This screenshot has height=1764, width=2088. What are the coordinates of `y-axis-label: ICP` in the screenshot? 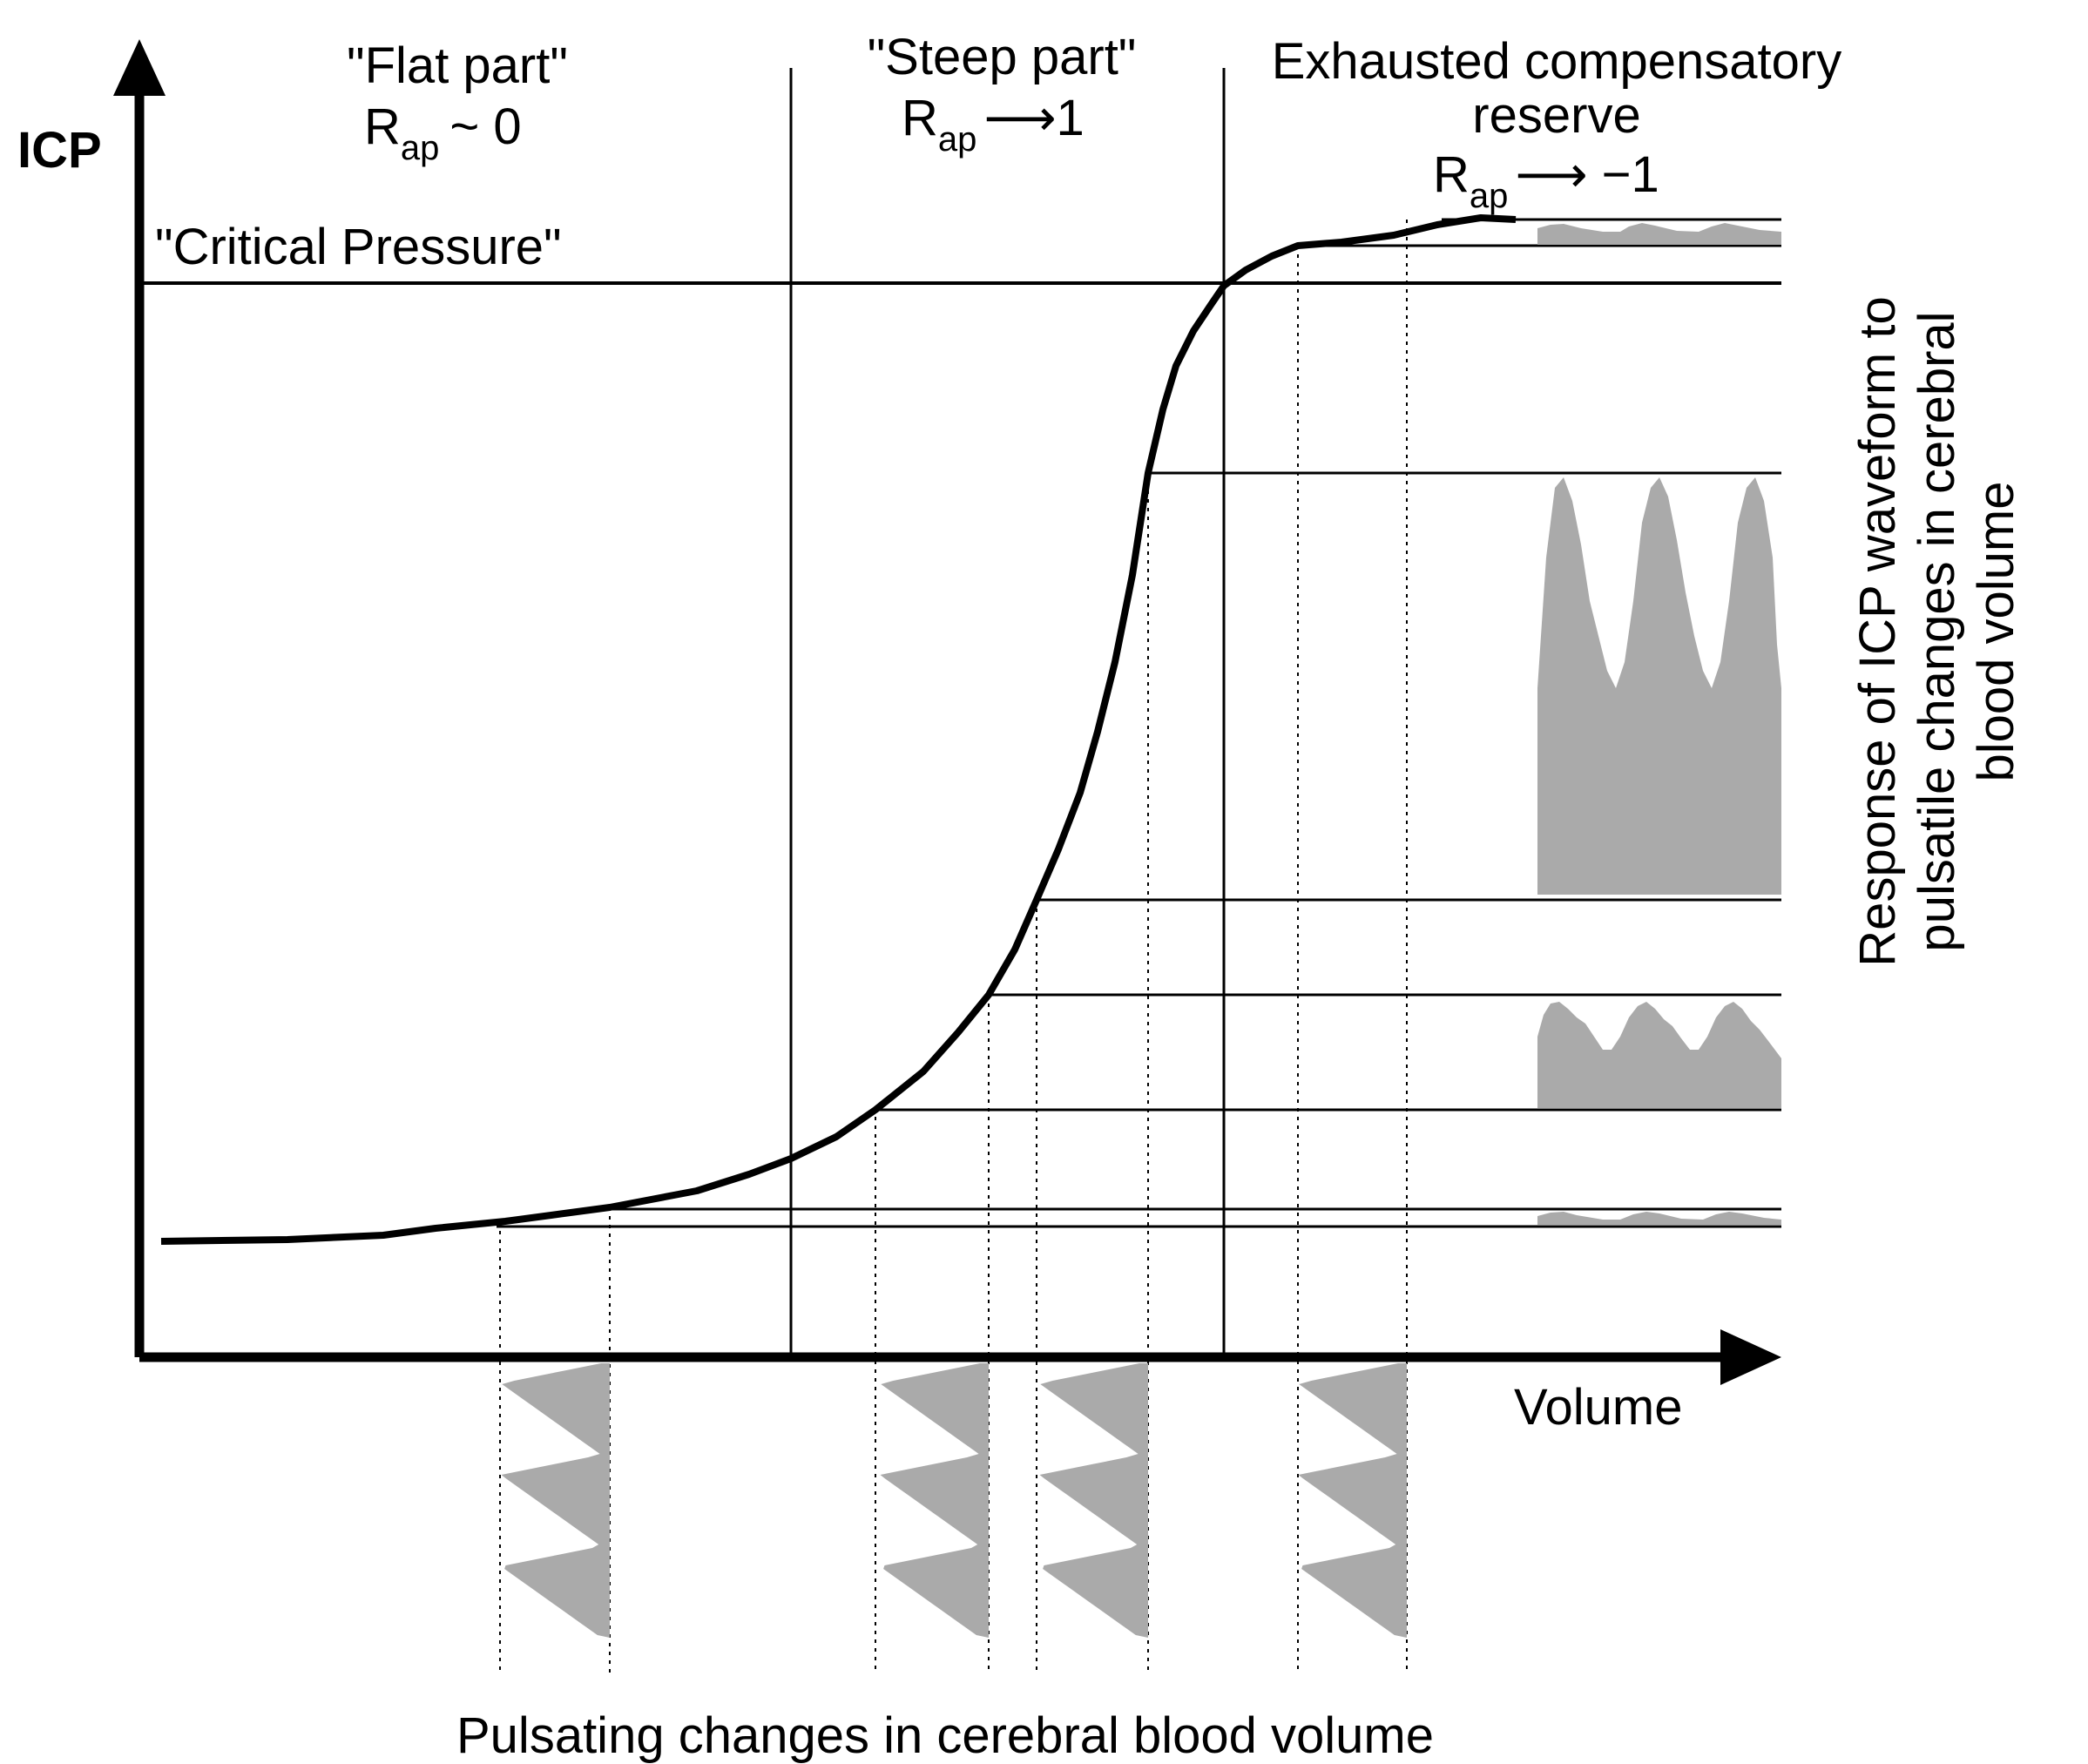 It's located at (59, 150).